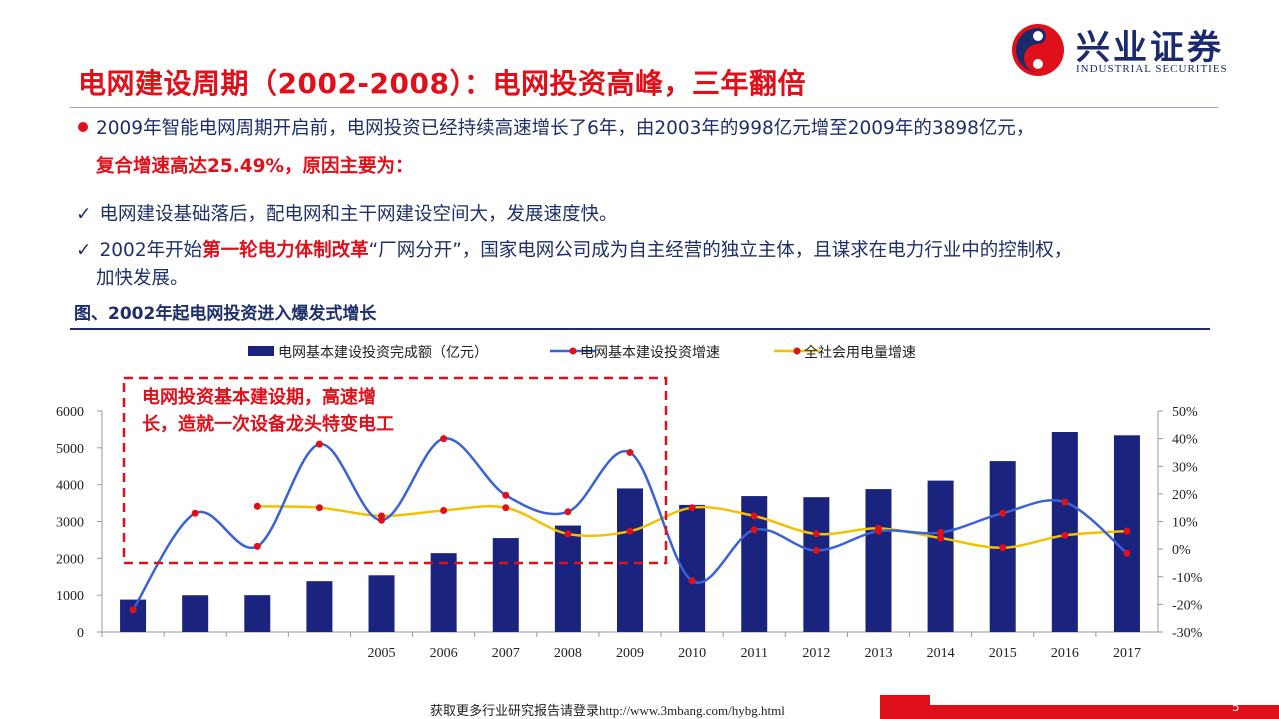 This screenshot has width=1279, height=719. Describe the element at coordinates (83, 127) in the screenshot. I see `bullet-dot-icon` at that location.